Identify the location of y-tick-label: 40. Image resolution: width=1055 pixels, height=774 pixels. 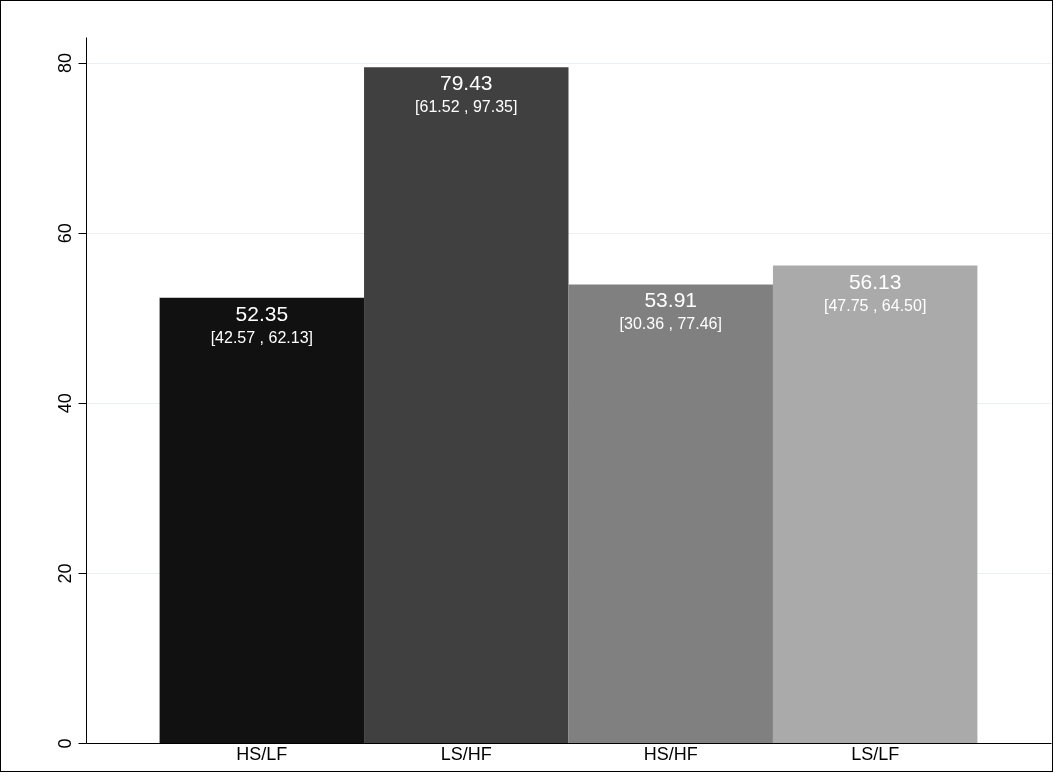
(64, 403).